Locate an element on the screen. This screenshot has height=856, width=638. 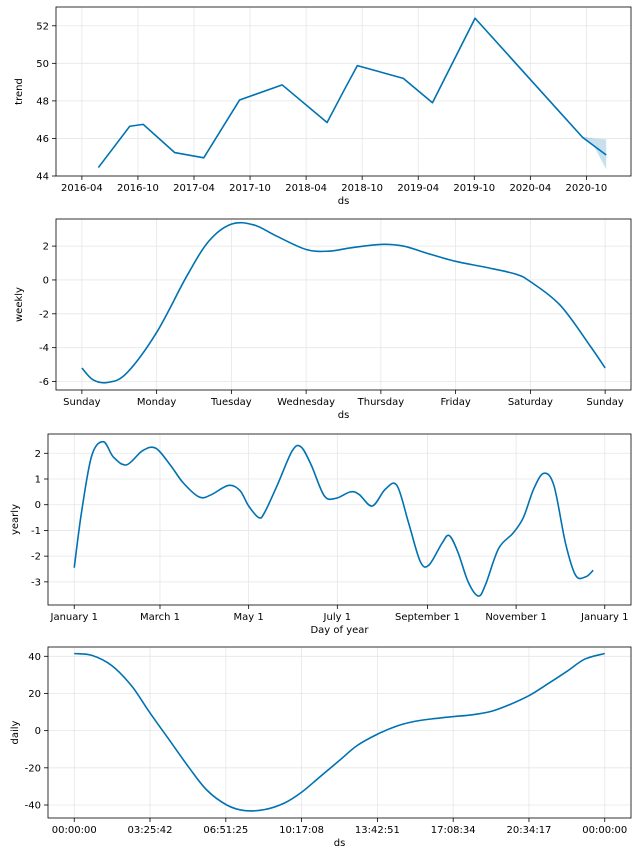
trend-xtick-label: 2016-04 is located at coordinates (82, 188).